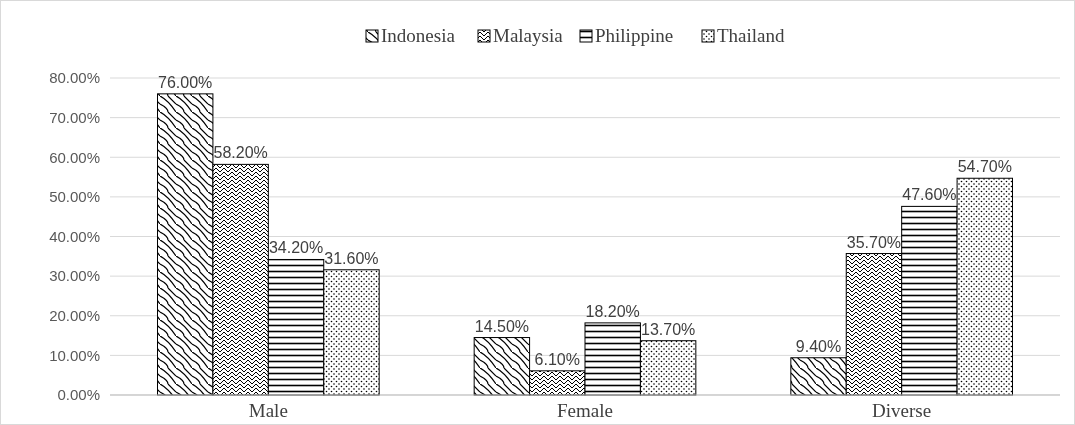  I want to click on y-tick-label: 0.00%, so click(78, 395).